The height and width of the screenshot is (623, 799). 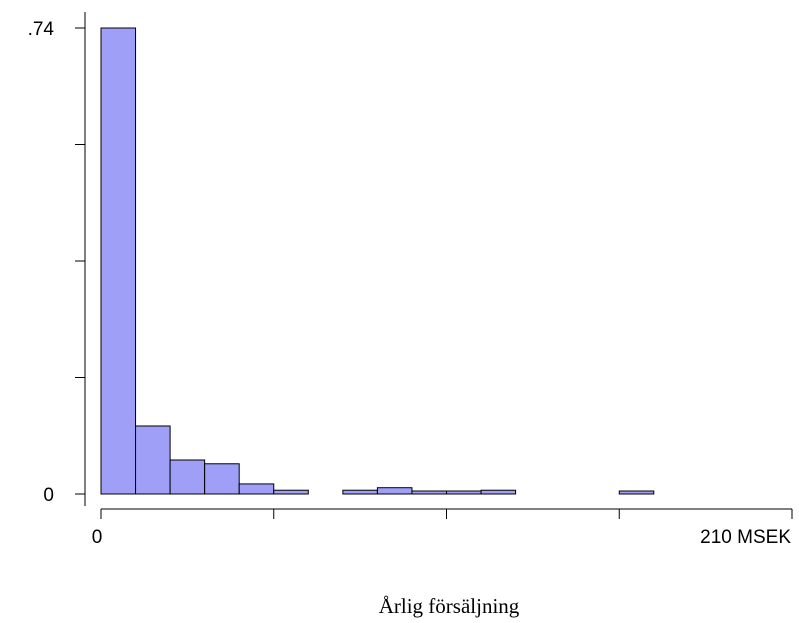 I want to click on x-tick-label: 0, so click(x=97, y=537).